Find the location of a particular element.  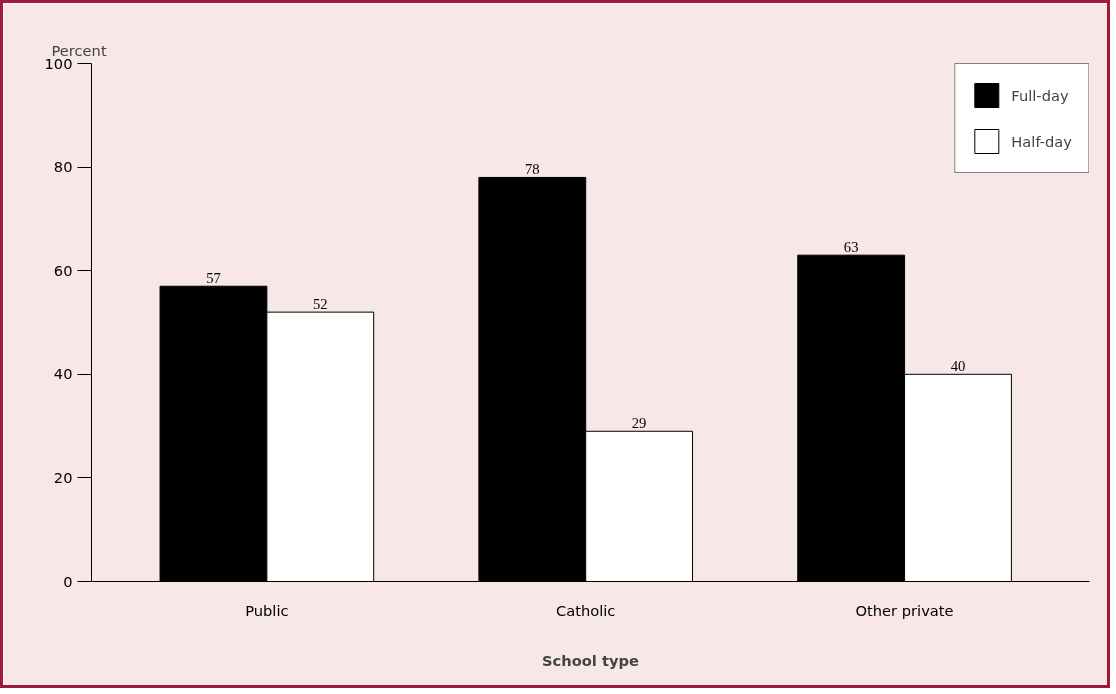

data-label: 63 is located at coordinates (851, 247).